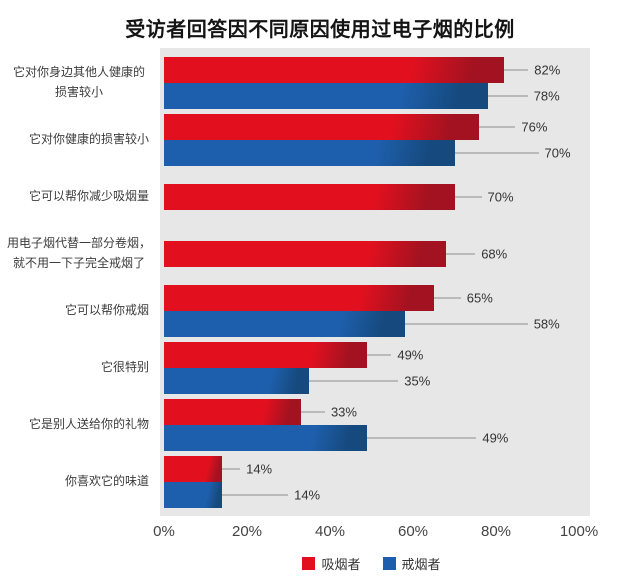 The height and width of the screenshot is (585, 640). What do you see at coordinates (375, 529) in the screenshot?
I see `x-axis: 0% 20% 40% 60% 80% 100%` at bounding box center [375, 529].